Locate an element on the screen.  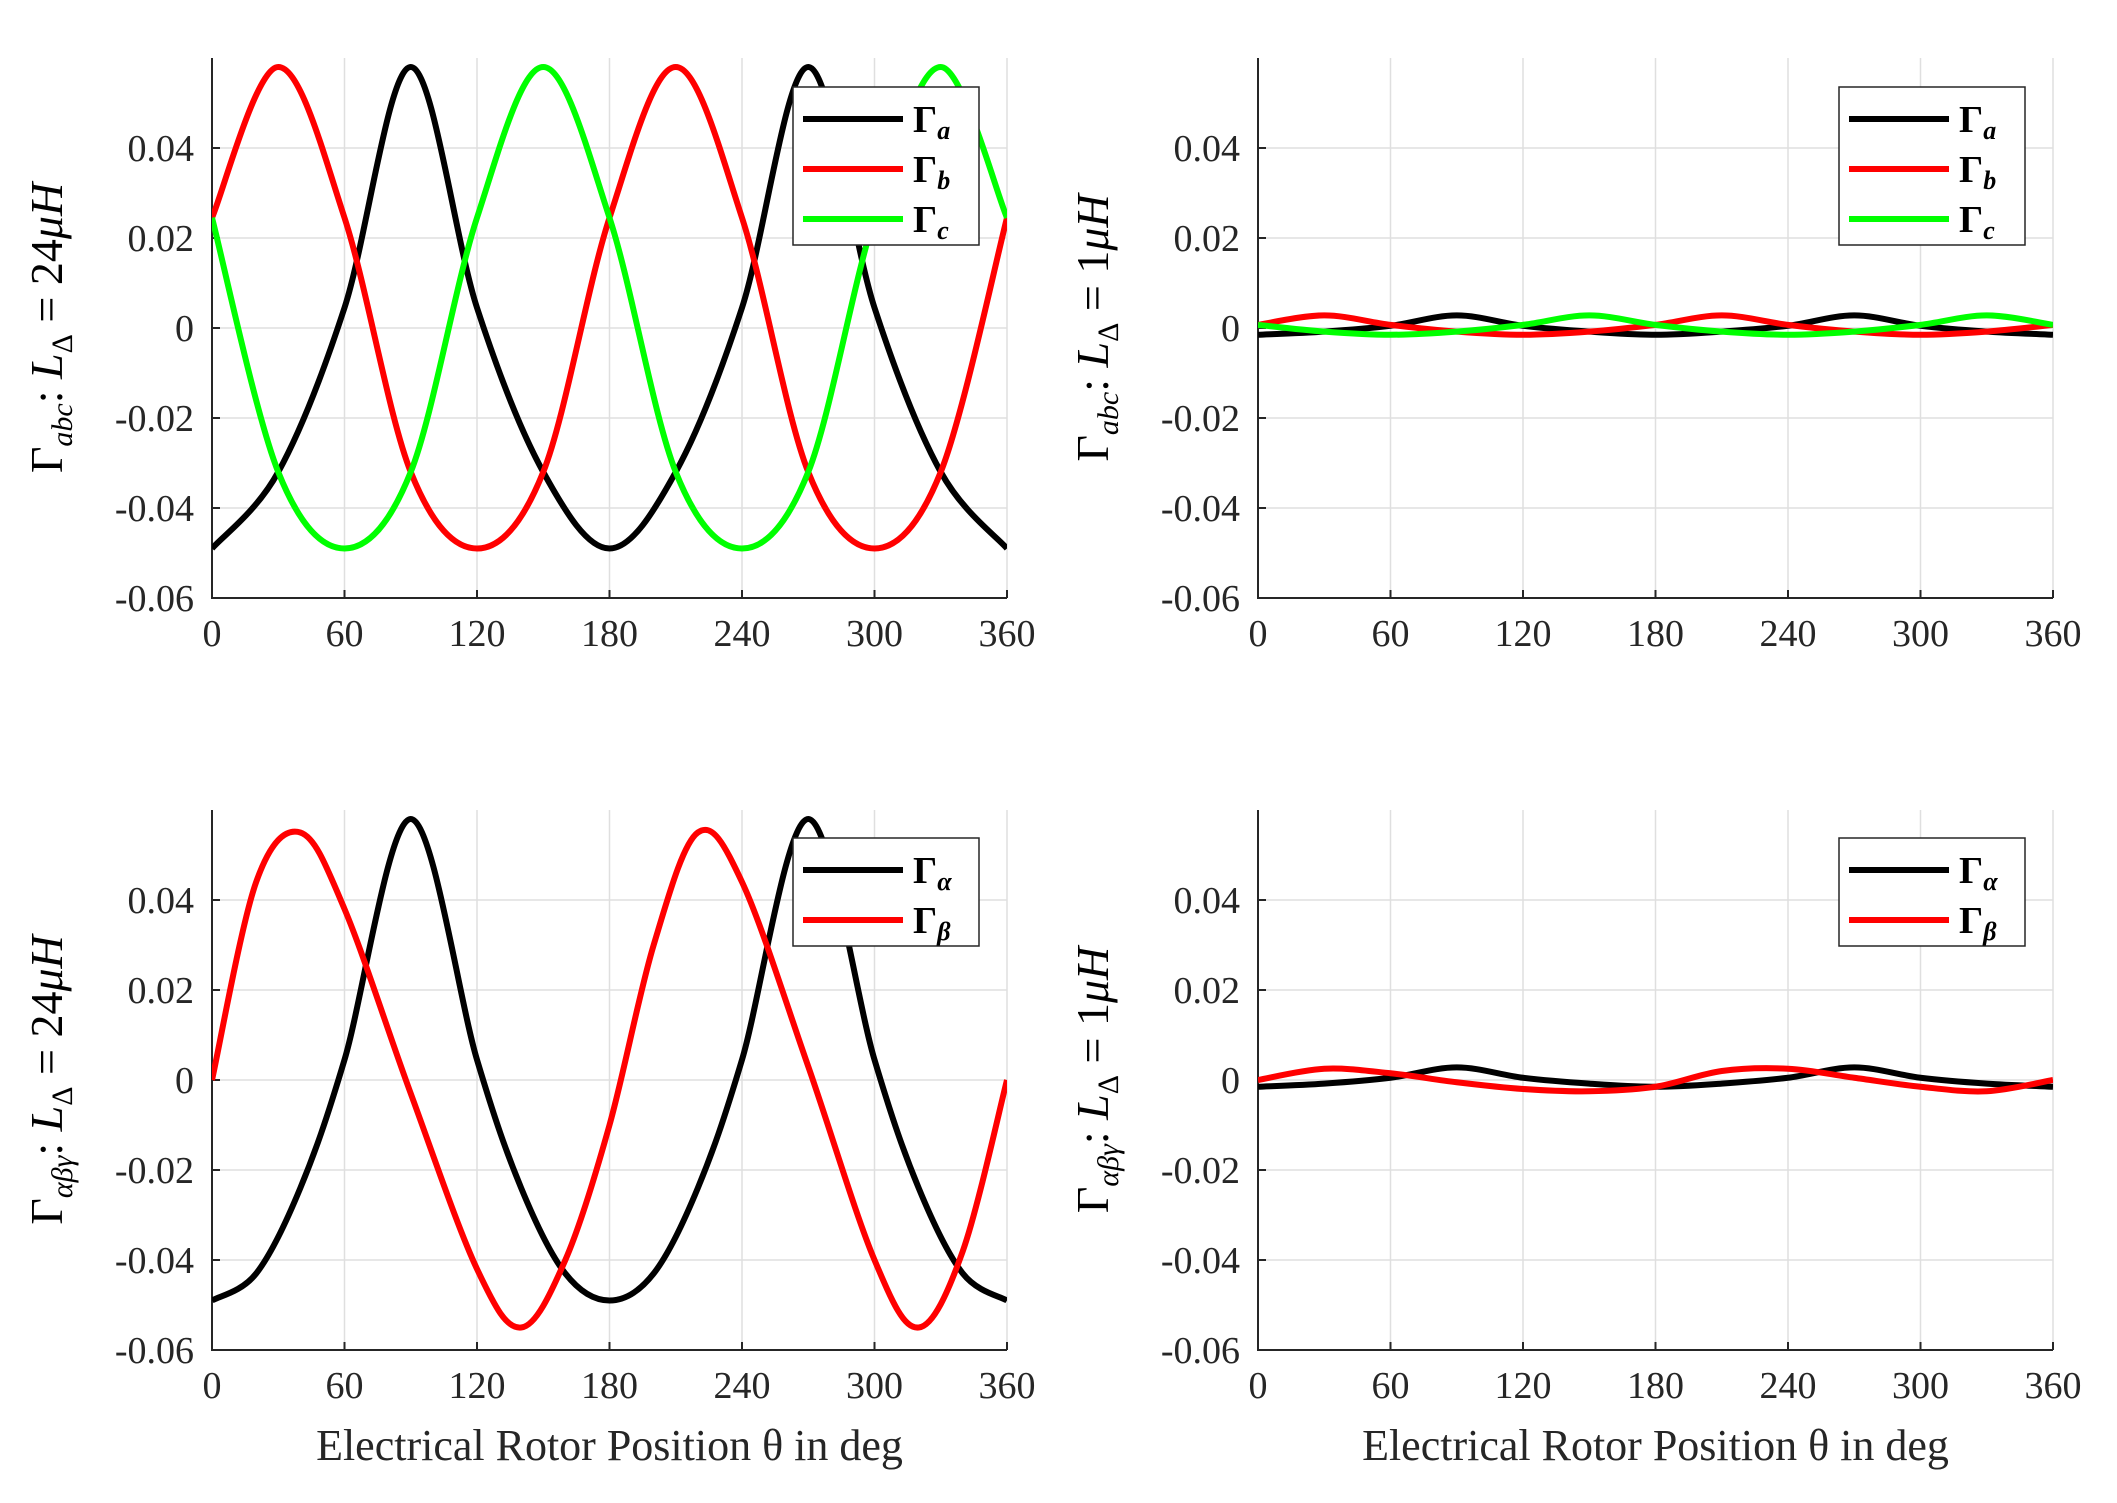
y-axis-label: Γαβγ: LΔ = 1μH is located at coordinates (1096, 1078).